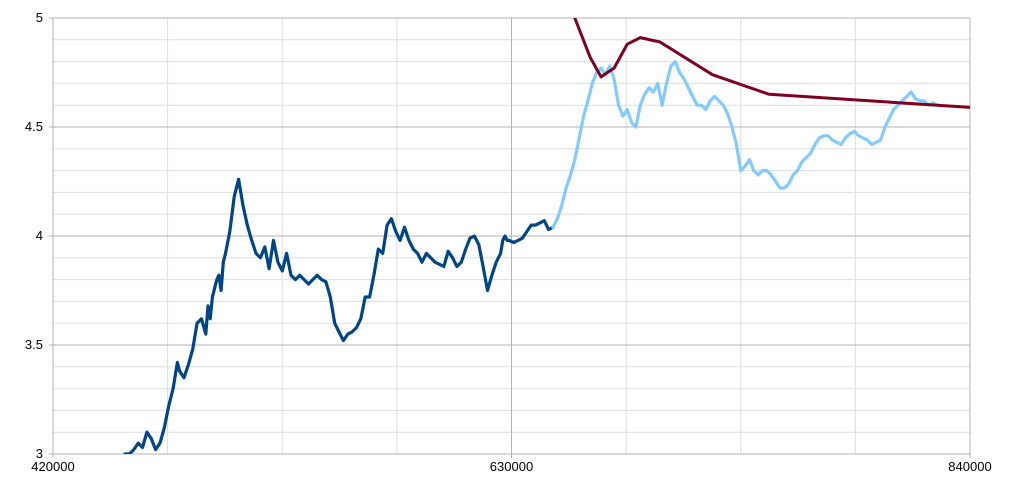 The height and width of the screenshot is (492, 1017). What do you see at coordinates (39, 453) in the screenshot?
I see `y-tick-label: 3` at bounding box center [39, 453].